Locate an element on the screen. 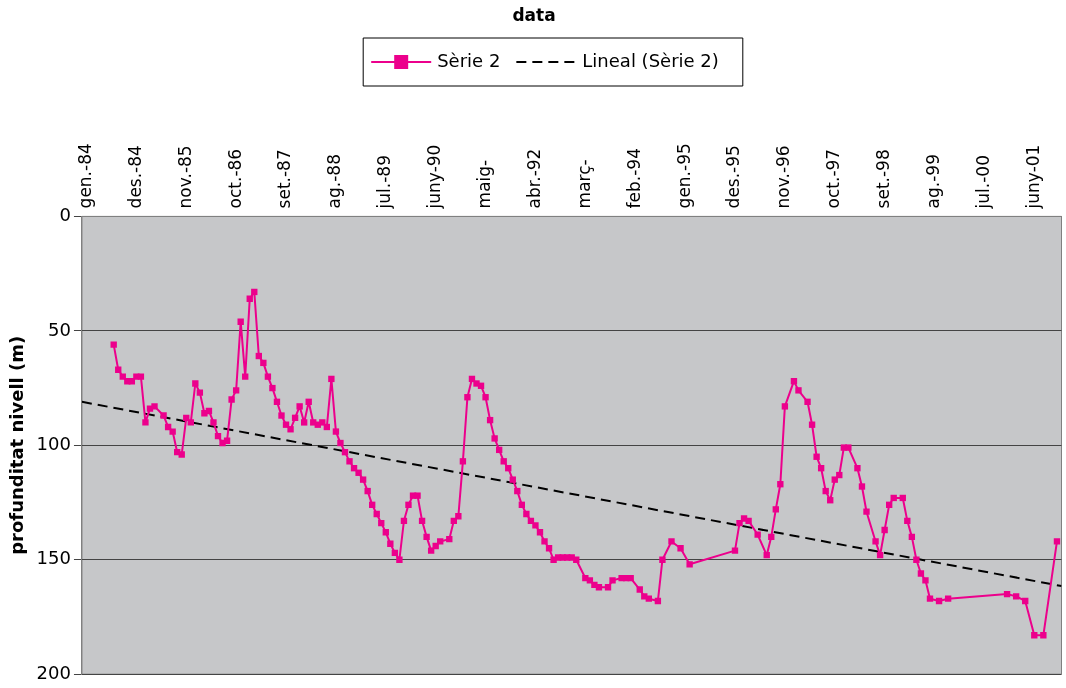  x-tick-label: març- is located at coordinates (583, 184).